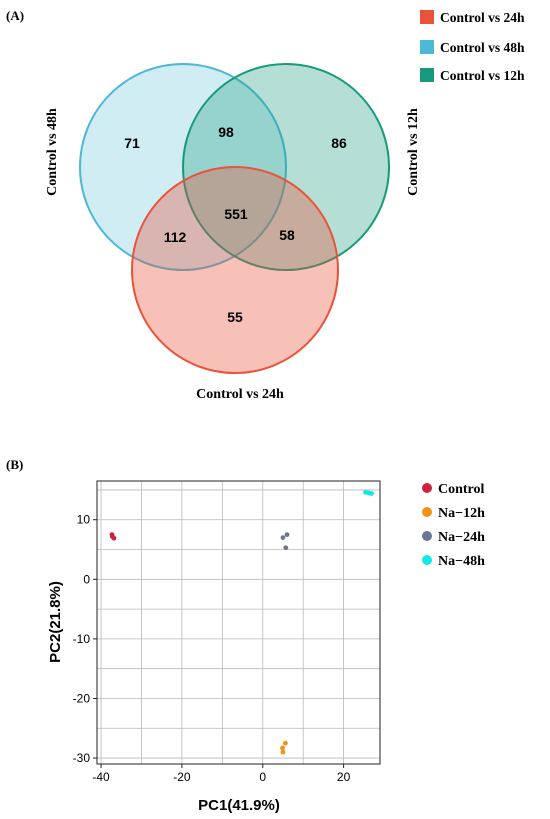 This screenshot has height=819, width=550. What do you see at coordinates (221, 774) in the screenshot?
I see `pca-x-axis: -40 -20 0 20` at bounding box center [221, 774].